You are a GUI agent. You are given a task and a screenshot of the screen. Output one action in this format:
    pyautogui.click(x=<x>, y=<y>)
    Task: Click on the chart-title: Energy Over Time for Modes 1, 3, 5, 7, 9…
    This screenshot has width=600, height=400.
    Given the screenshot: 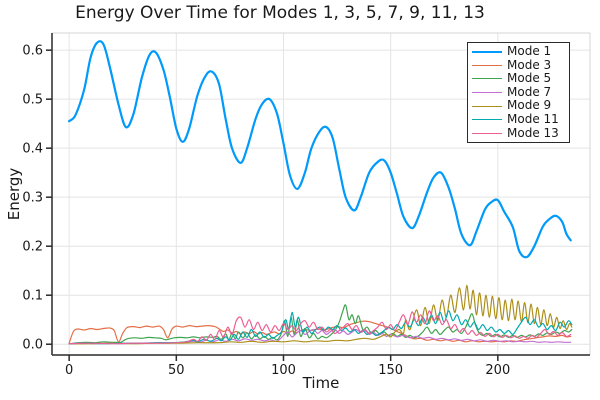 What is the action you would take?
    pyautogui.click(x=280, y=13)
    